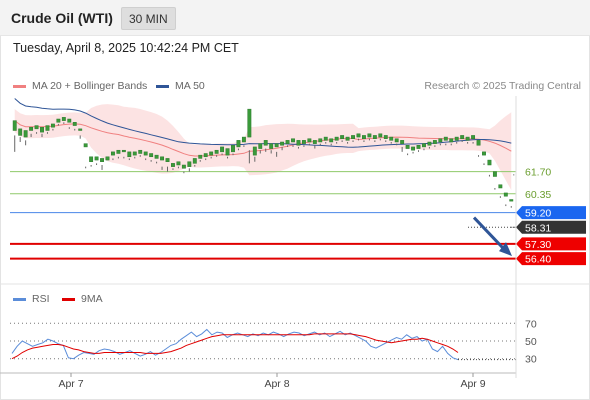  Describe the element at coordinates (505, 249) in the screenshot. I see `projection-arrow-head` at that location.